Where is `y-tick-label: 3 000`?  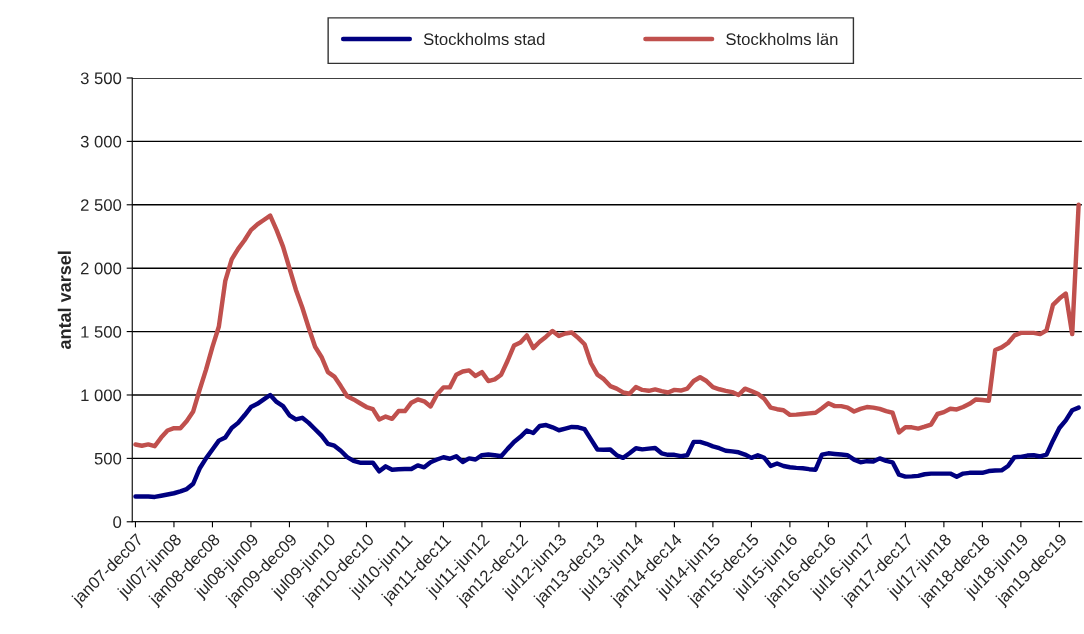
y-tick-label: 3 000 is located at coordinates (101, 141).